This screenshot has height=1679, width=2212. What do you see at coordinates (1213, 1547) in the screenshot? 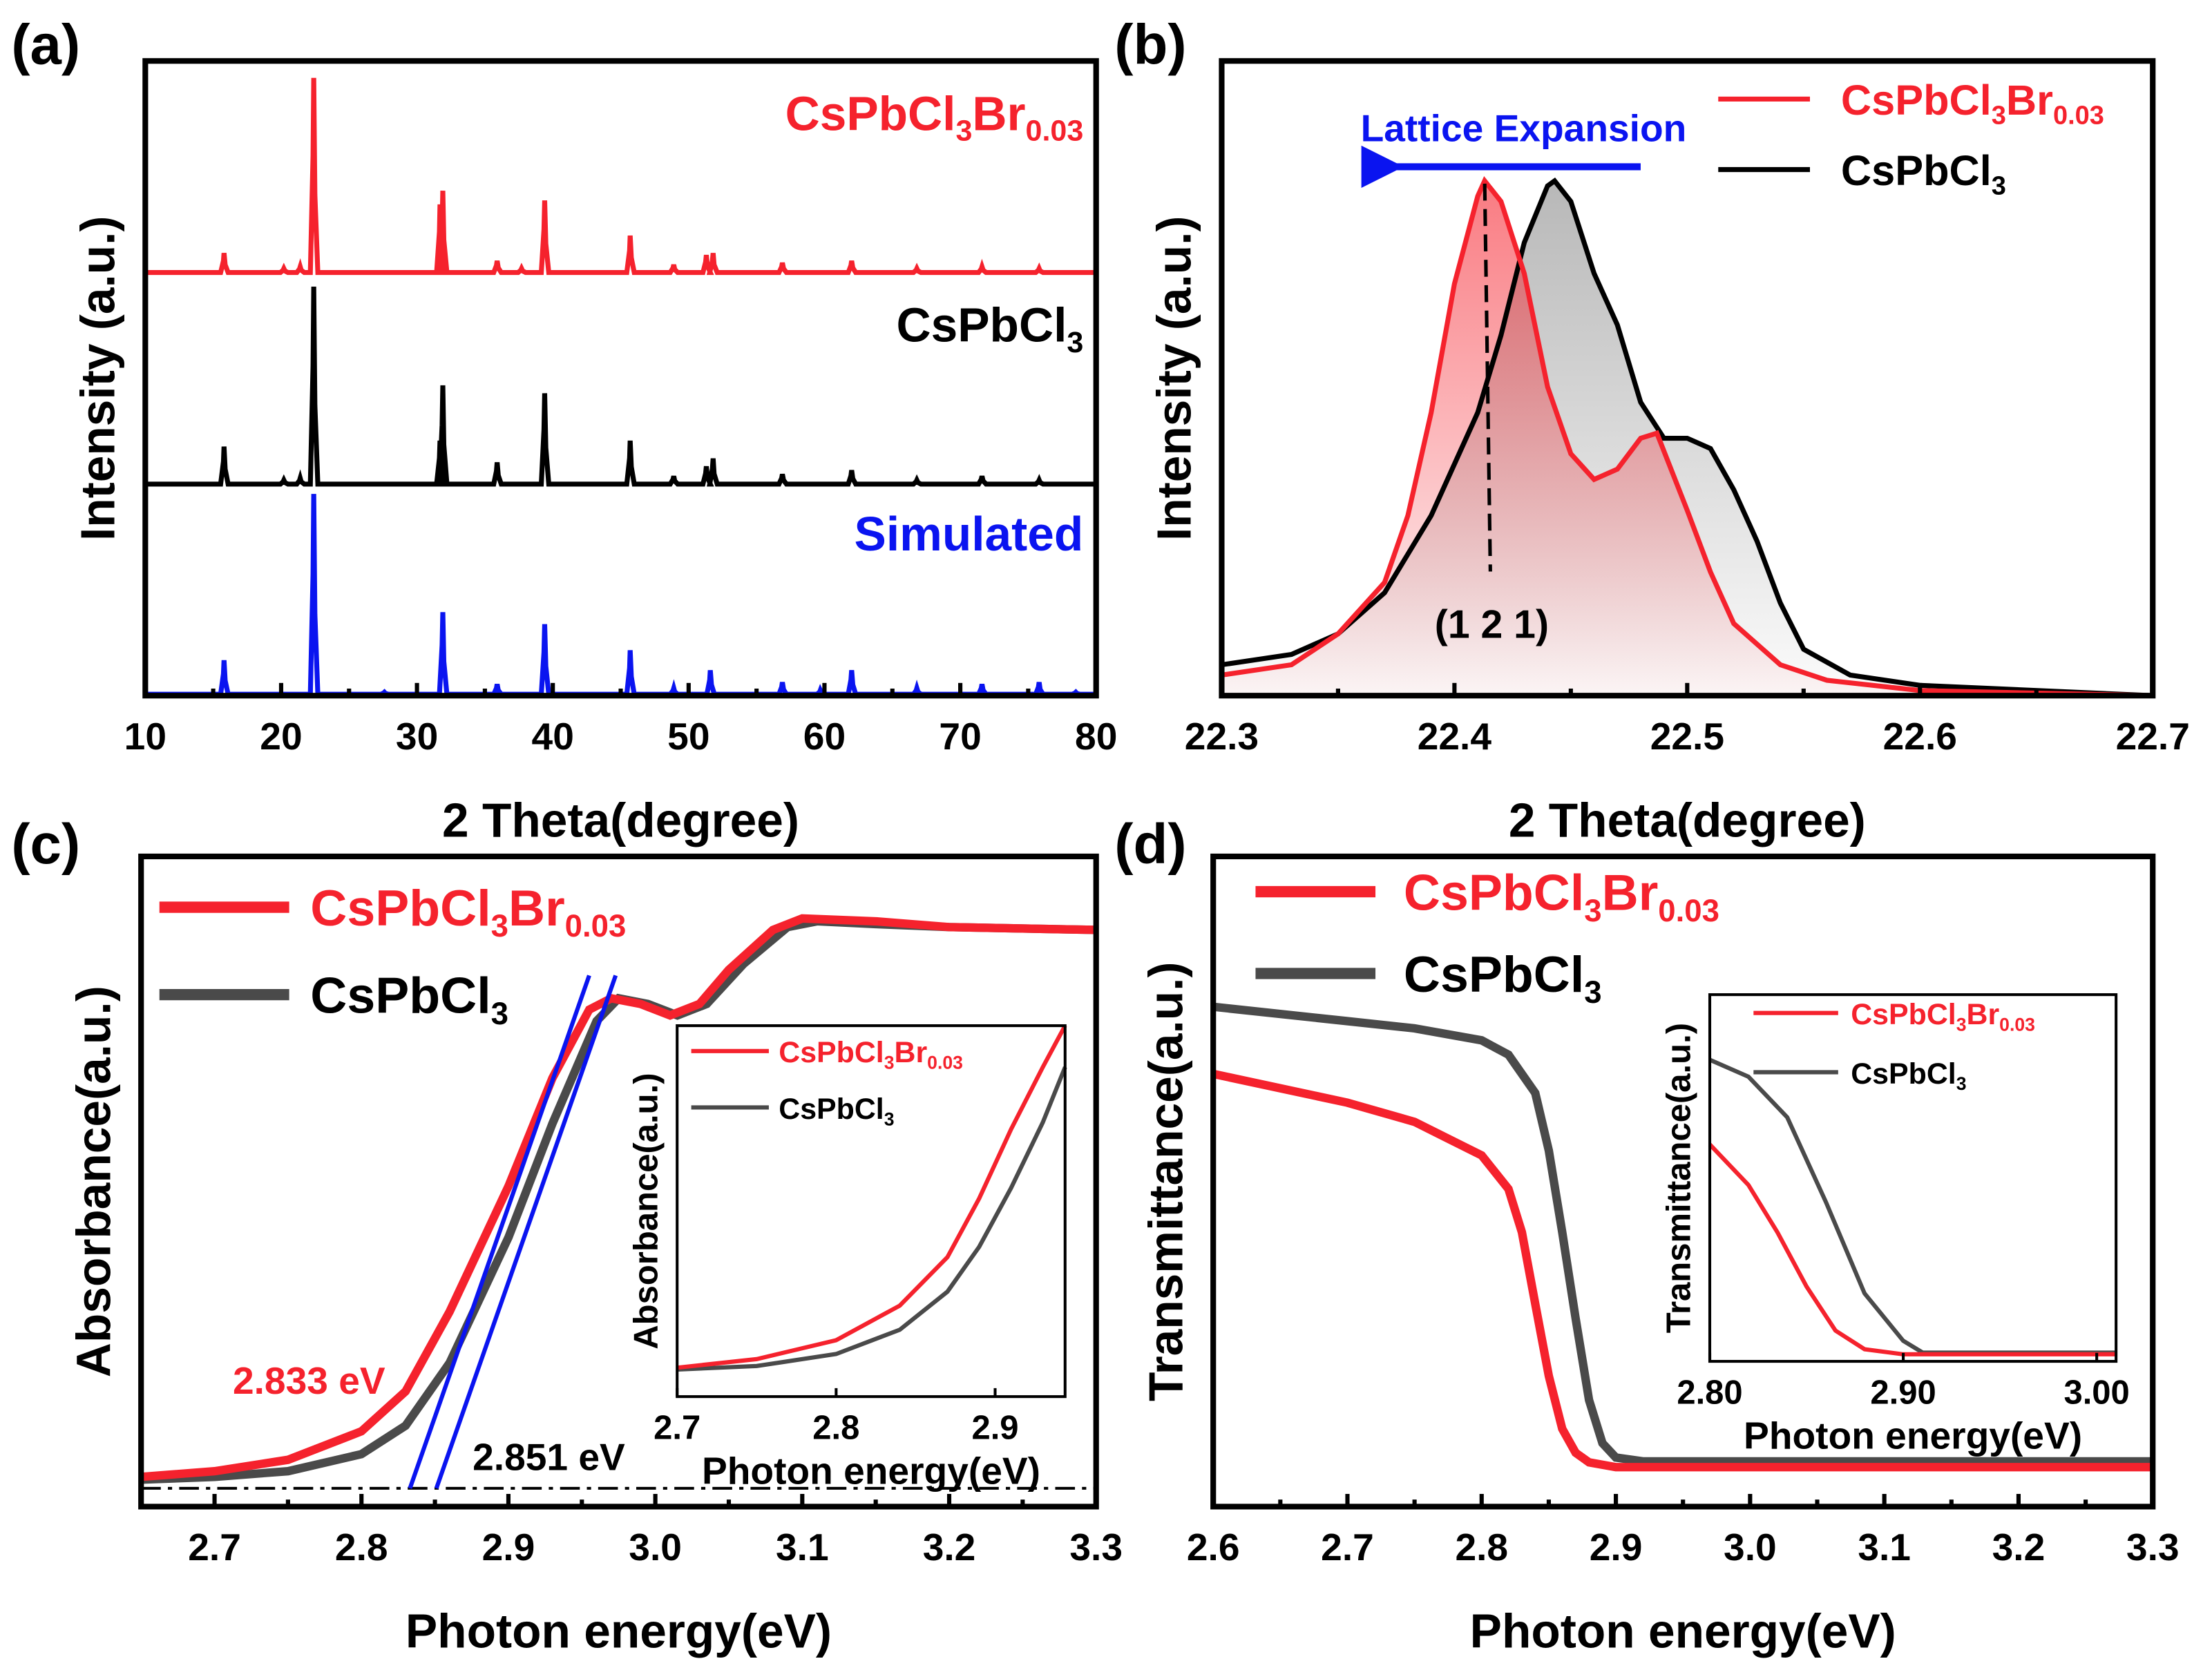
I see `x-tick-label: 2.6` at bounding box center [1213, 1547].